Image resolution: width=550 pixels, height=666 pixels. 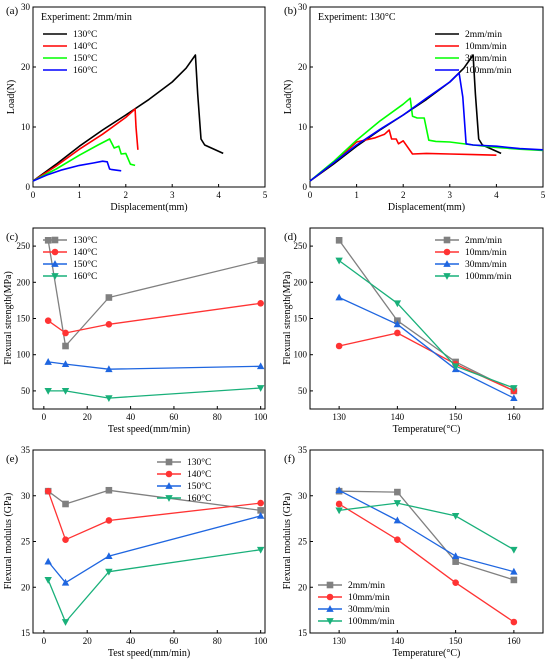 What do you see at coordinates (26, 496) in the screenshot?
I see `y-tick-label: 30` at bounding box center [26, 496].